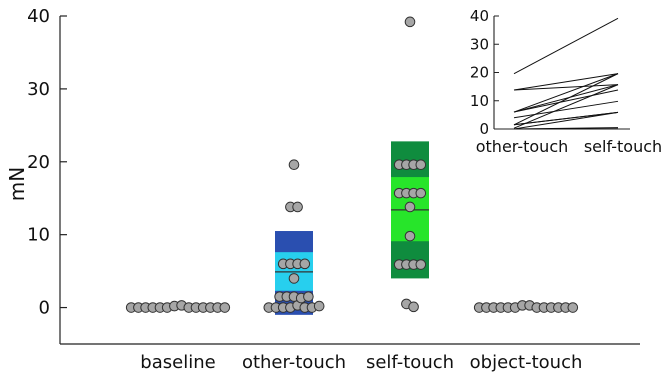 The image size is (663, 377). I want to click on inset-lines, so click(566, 73).